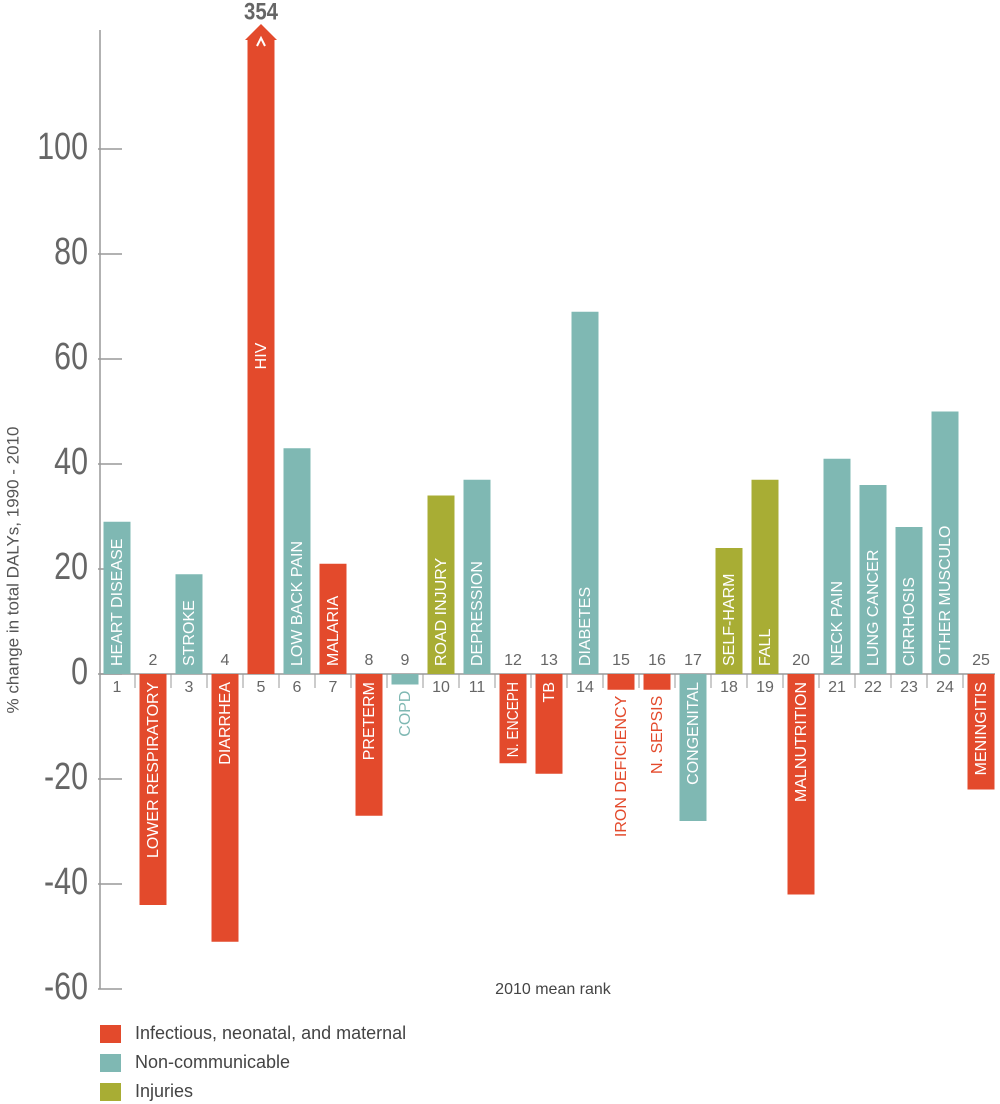  I want to click on x-tick-label: 2, so click(153, 660).